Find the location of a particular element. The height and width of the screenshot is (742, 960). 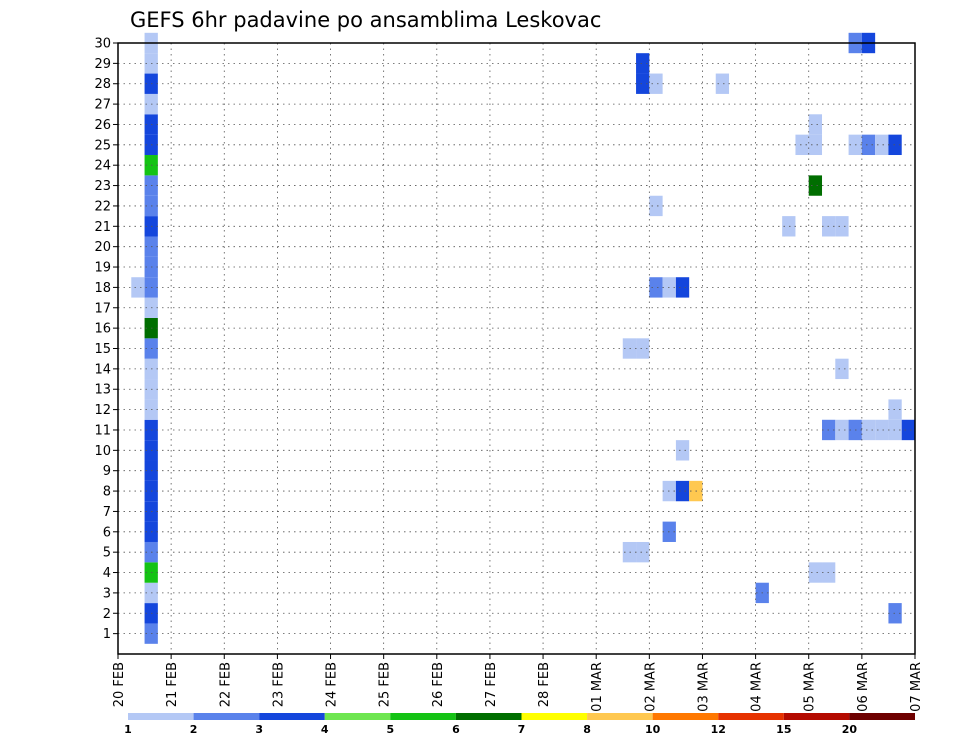

x-tick-label: 06 MAR is located at coordinates (863, 687).